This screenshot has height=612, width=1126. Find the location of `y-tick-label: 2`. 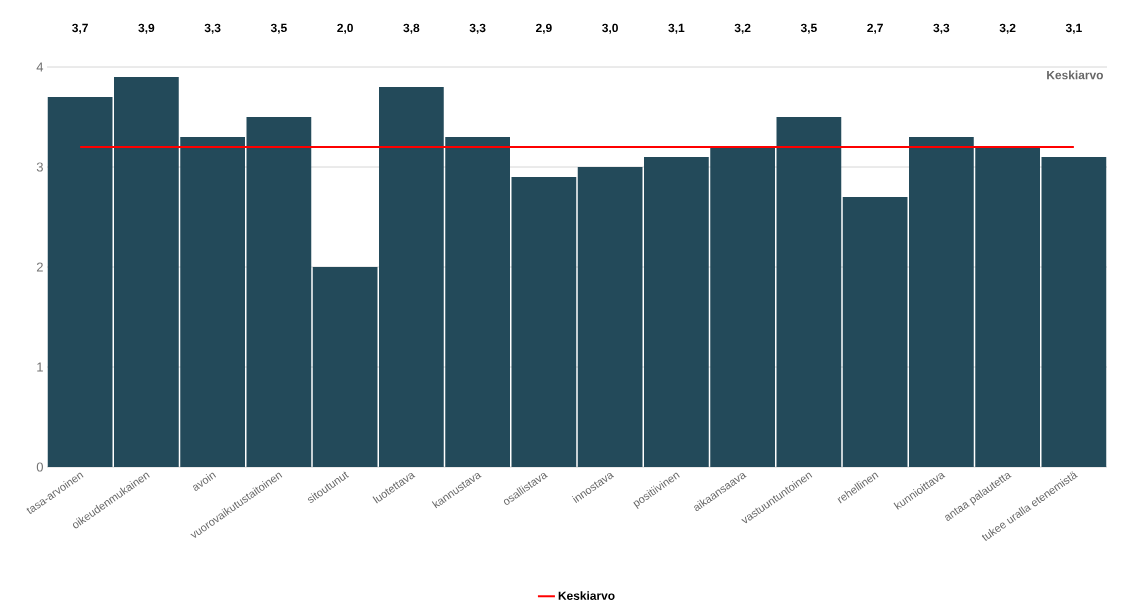

y-tick-label: 2 is located at coordinates (39, 267).